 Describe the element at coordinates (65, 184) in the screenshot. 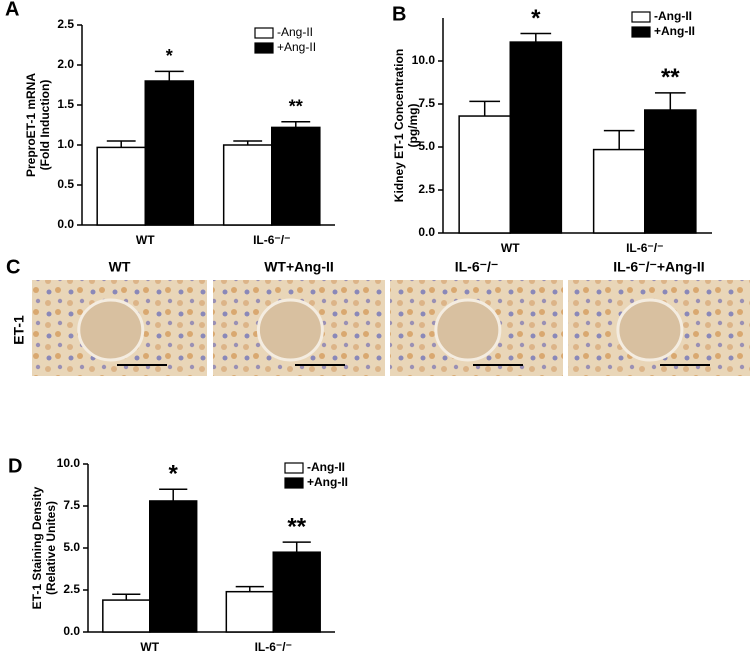

I see `y-tick-label: 0.5` at that location.